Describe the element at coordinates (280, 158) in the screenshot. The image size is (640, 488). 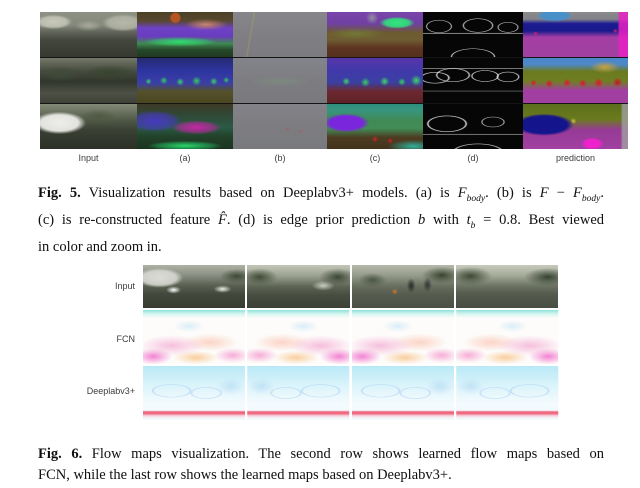
I see `fig5-col-label-b: (b)` at that location.